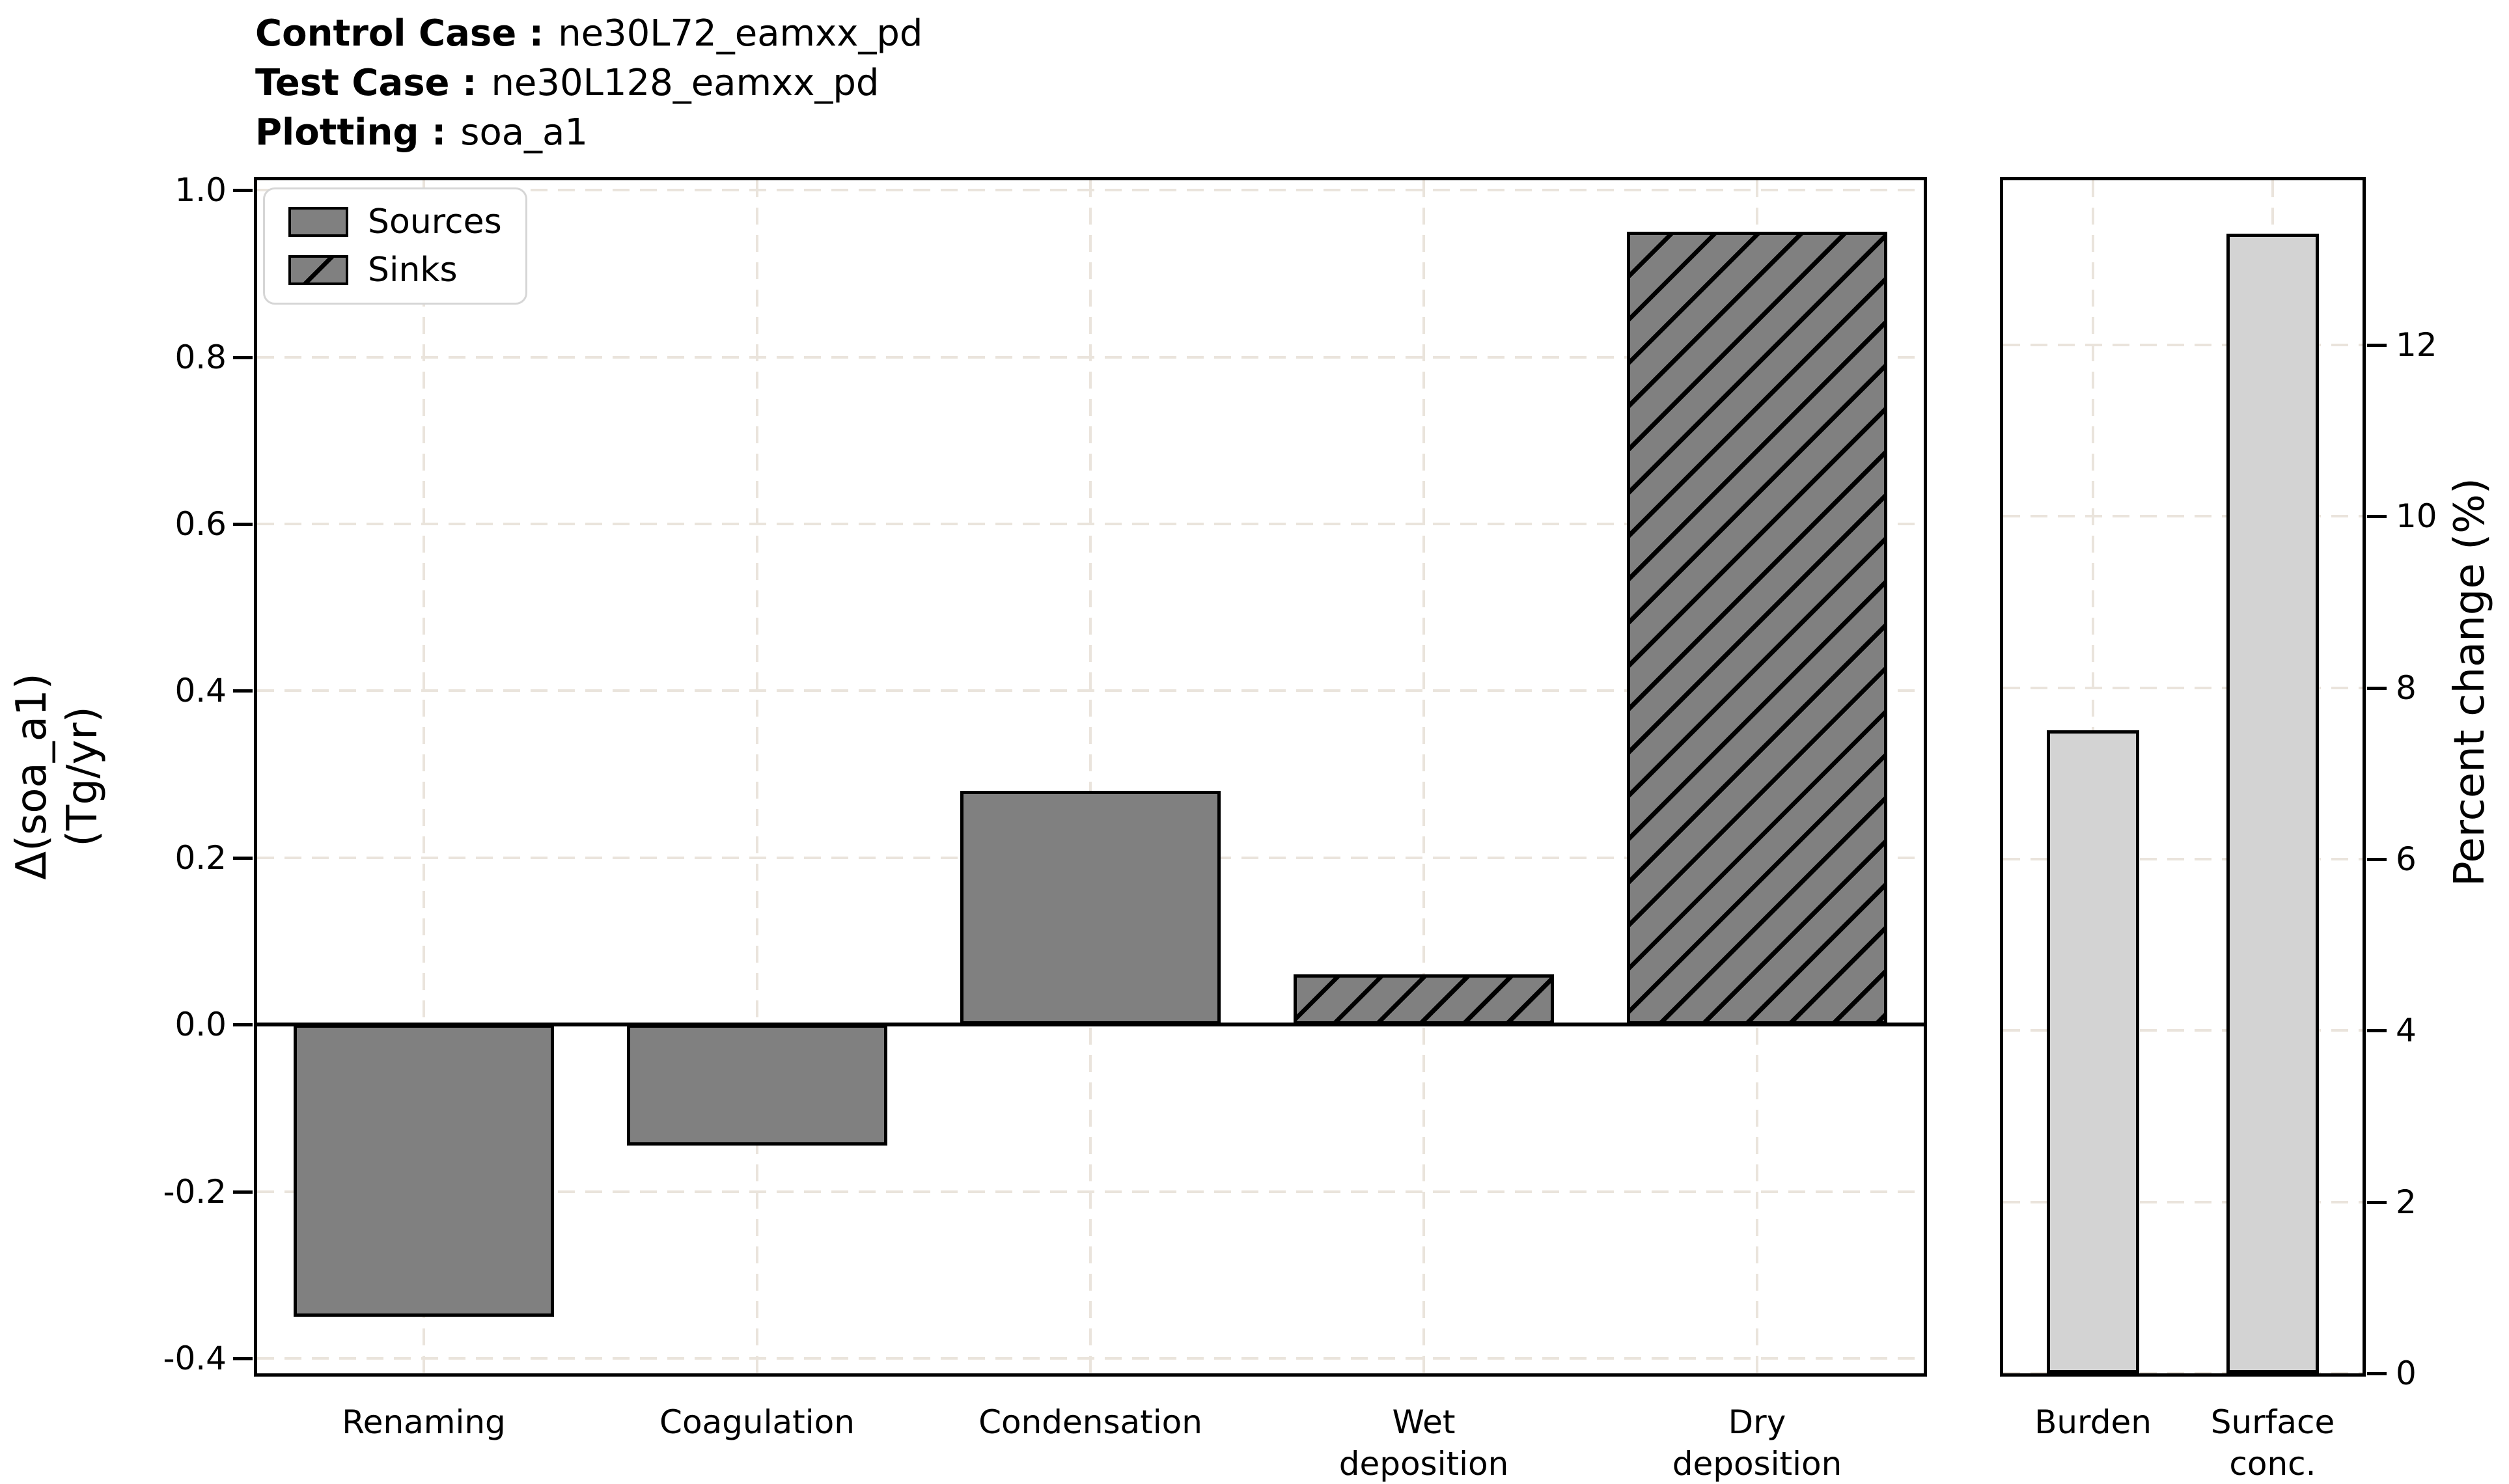 The width and height of the screenshot is (2509, 1484). I want to click on legend-box: Sources Sinks, so click(395, 246).